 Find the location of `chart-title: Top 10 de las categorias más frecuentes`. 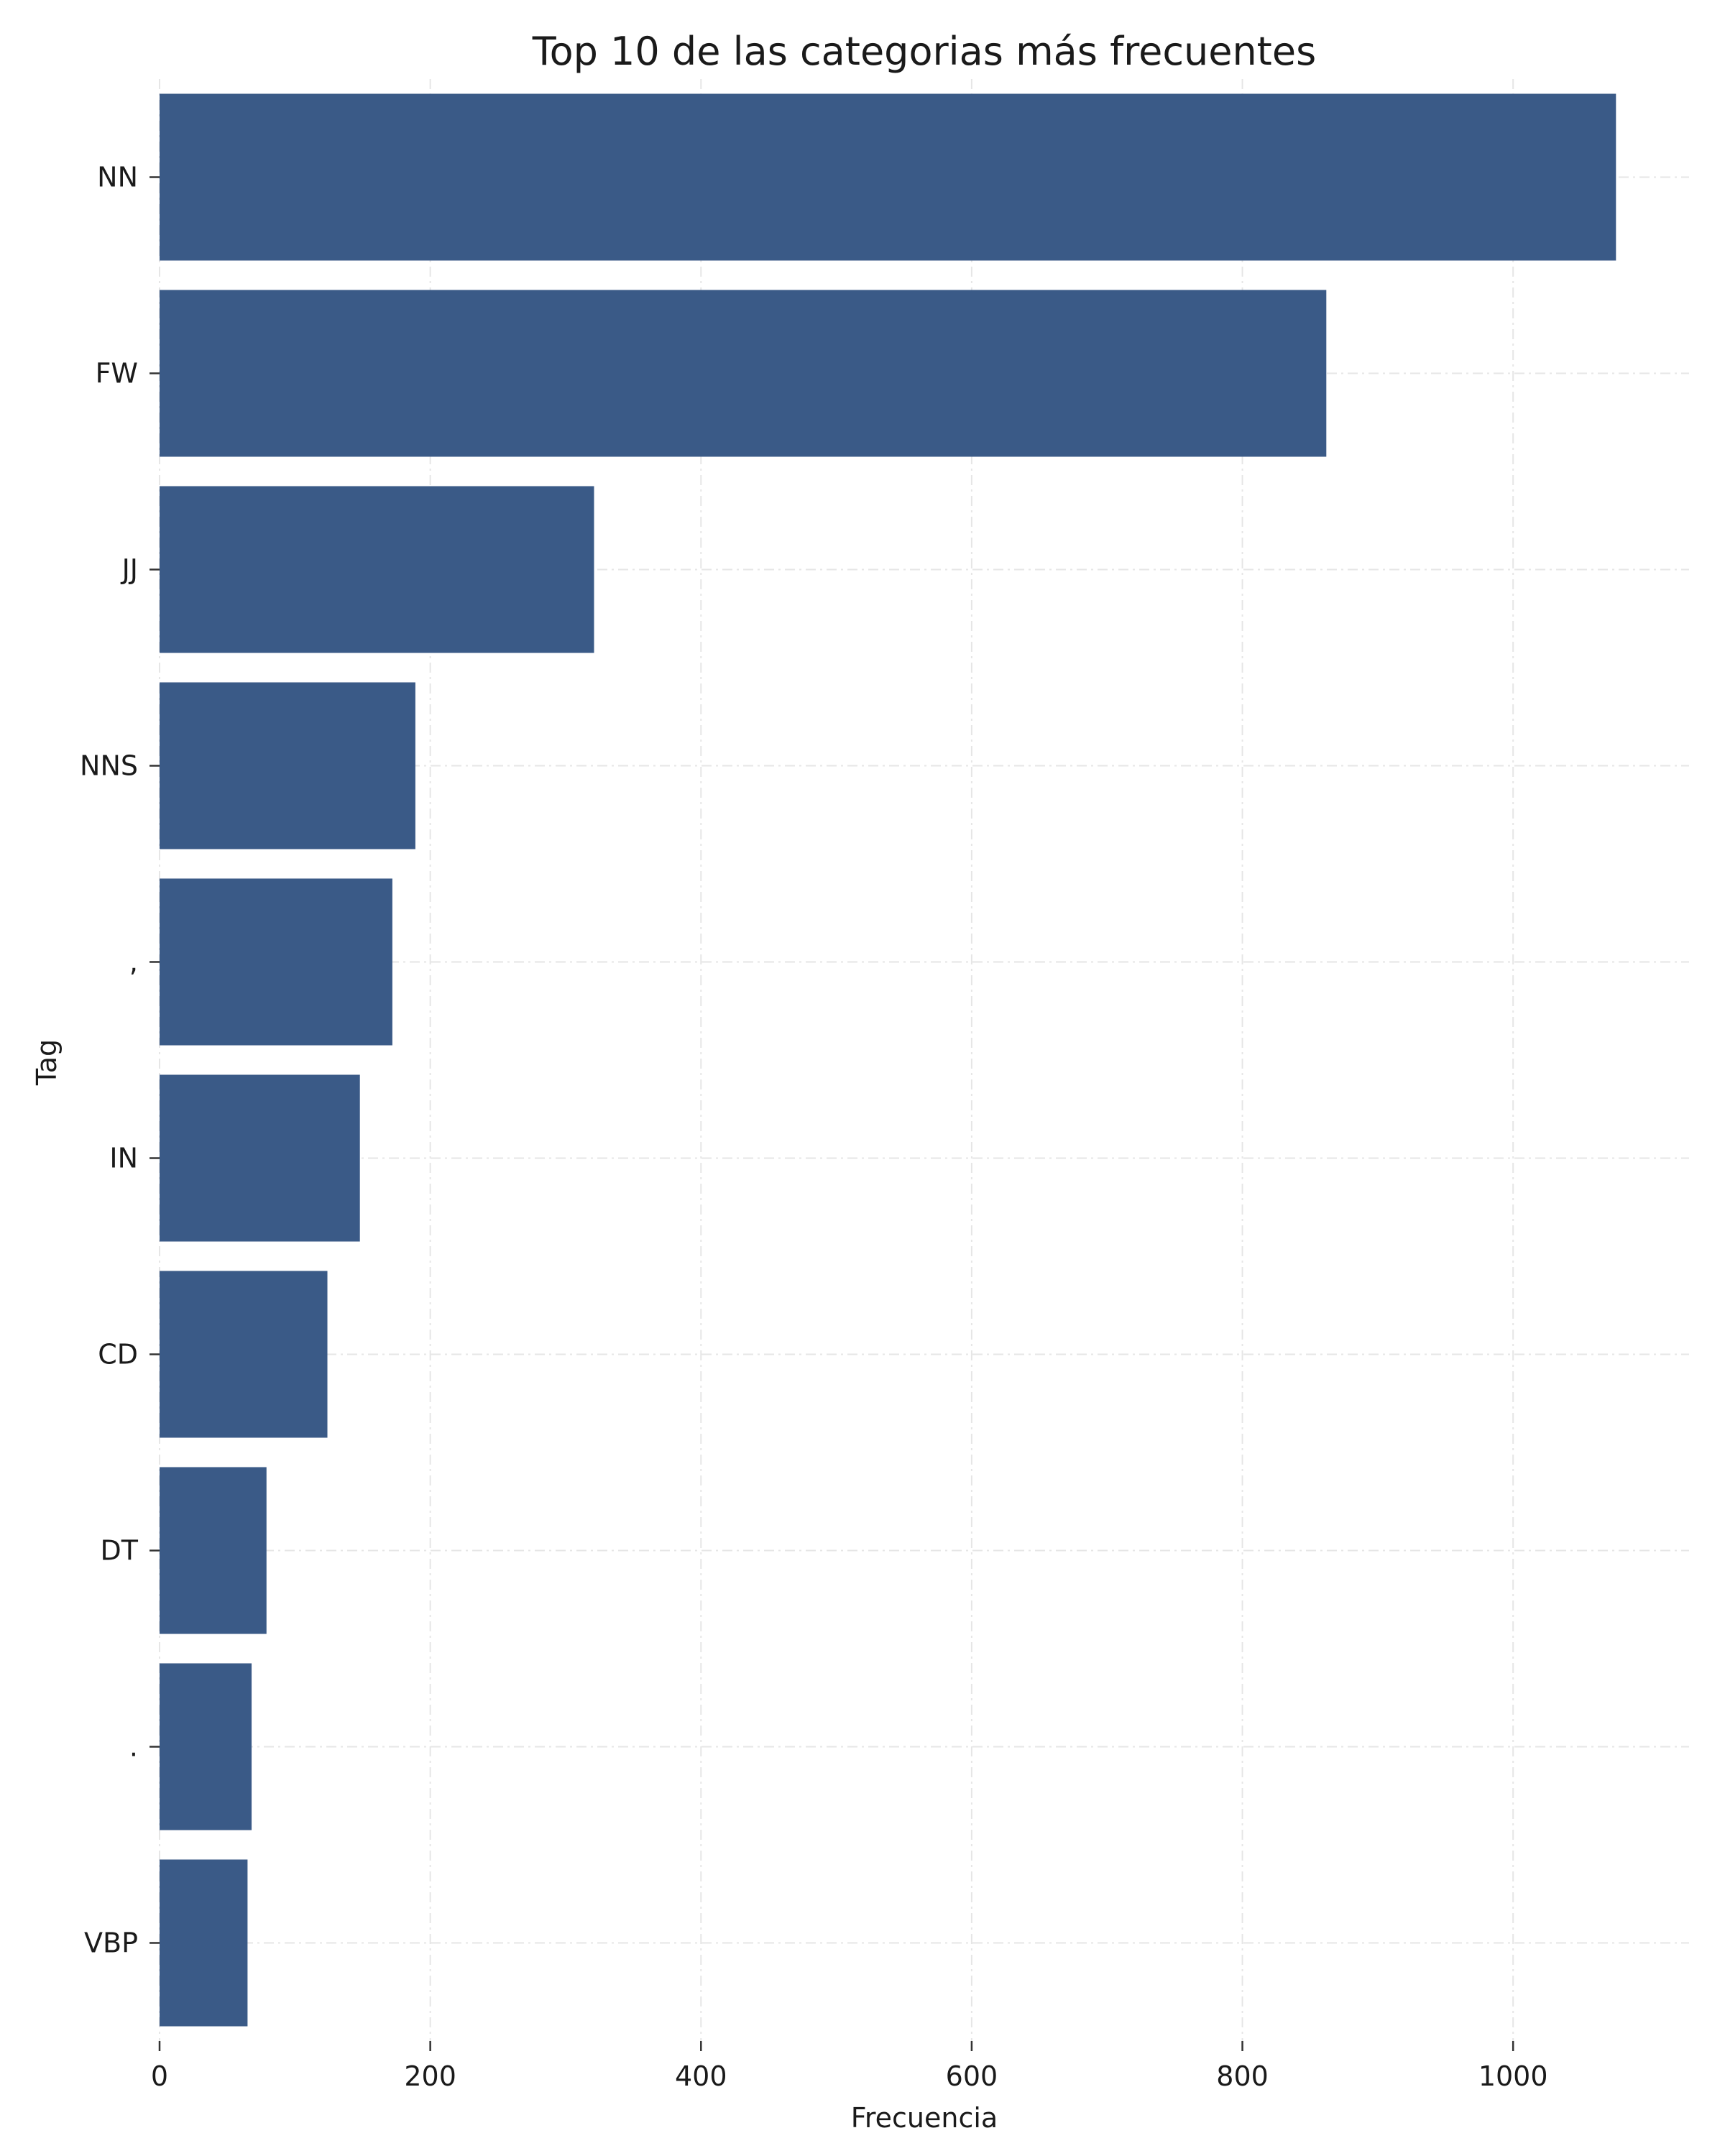

chart-title: Top 10 de las categorias más frecuentes is located at coordinates (924, 52).